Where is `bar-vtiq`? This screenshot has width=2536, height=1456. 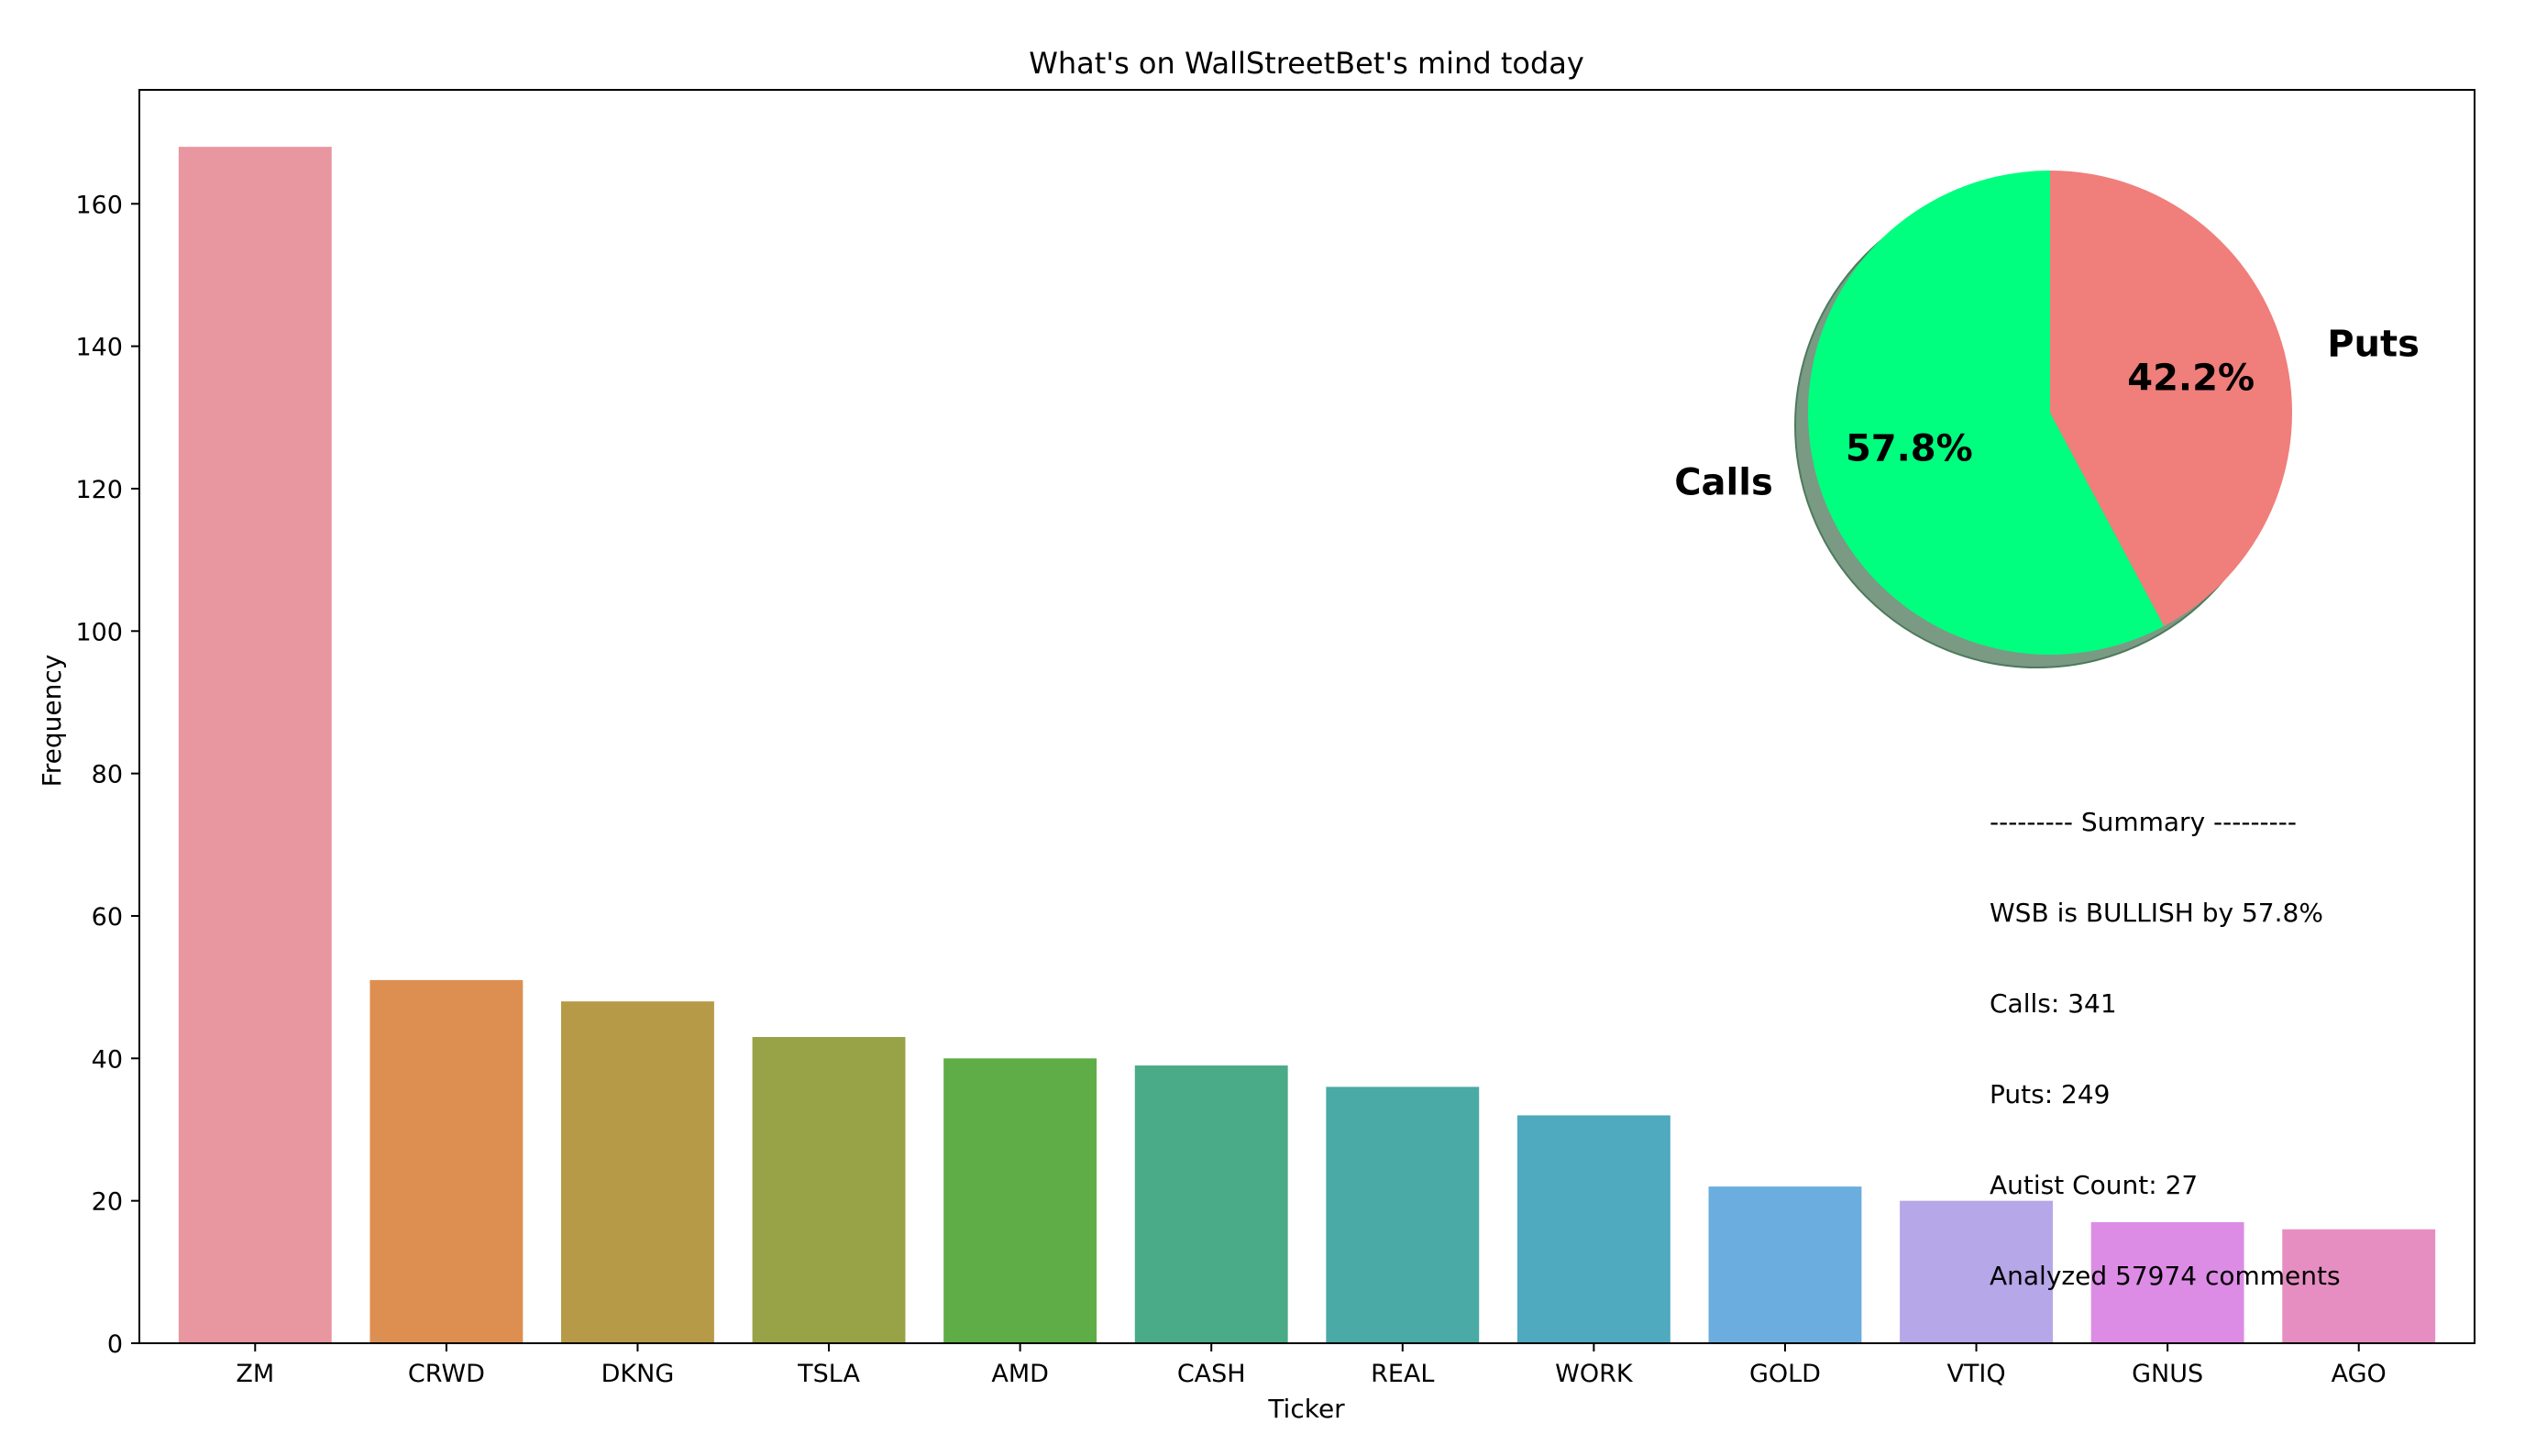 bar-vtiq is located at coordinates (1977, 1271).